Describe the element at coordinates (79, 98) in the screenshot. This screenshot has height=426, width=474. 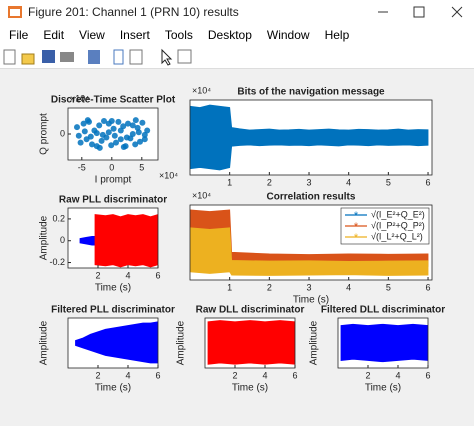
I see `y-exponent: ×10⁴` at that location.